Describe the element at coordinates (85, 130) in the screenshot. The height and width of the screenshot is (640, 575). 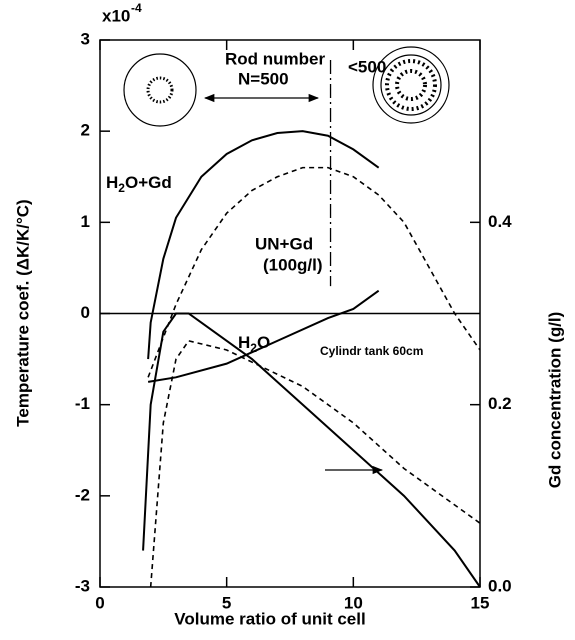
I see `y-tick-label: 2` at that location.